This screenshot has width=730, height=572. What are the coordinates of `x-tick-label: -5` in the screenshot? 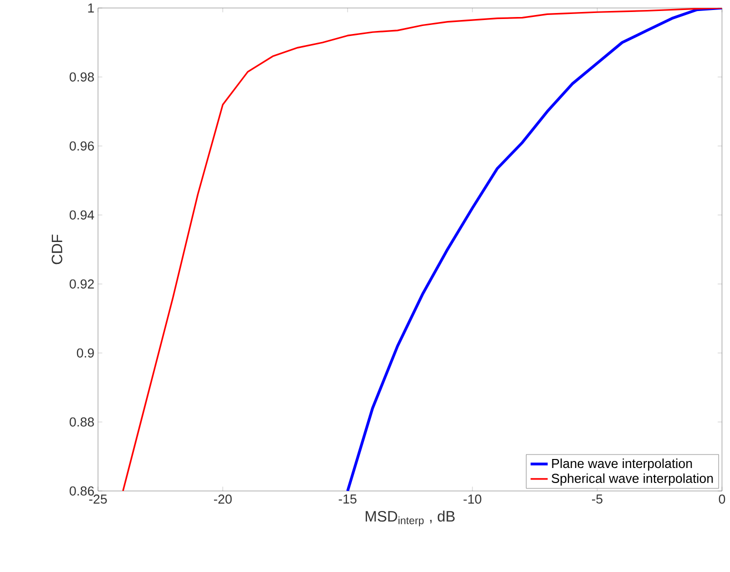 It's located at (597, 499).